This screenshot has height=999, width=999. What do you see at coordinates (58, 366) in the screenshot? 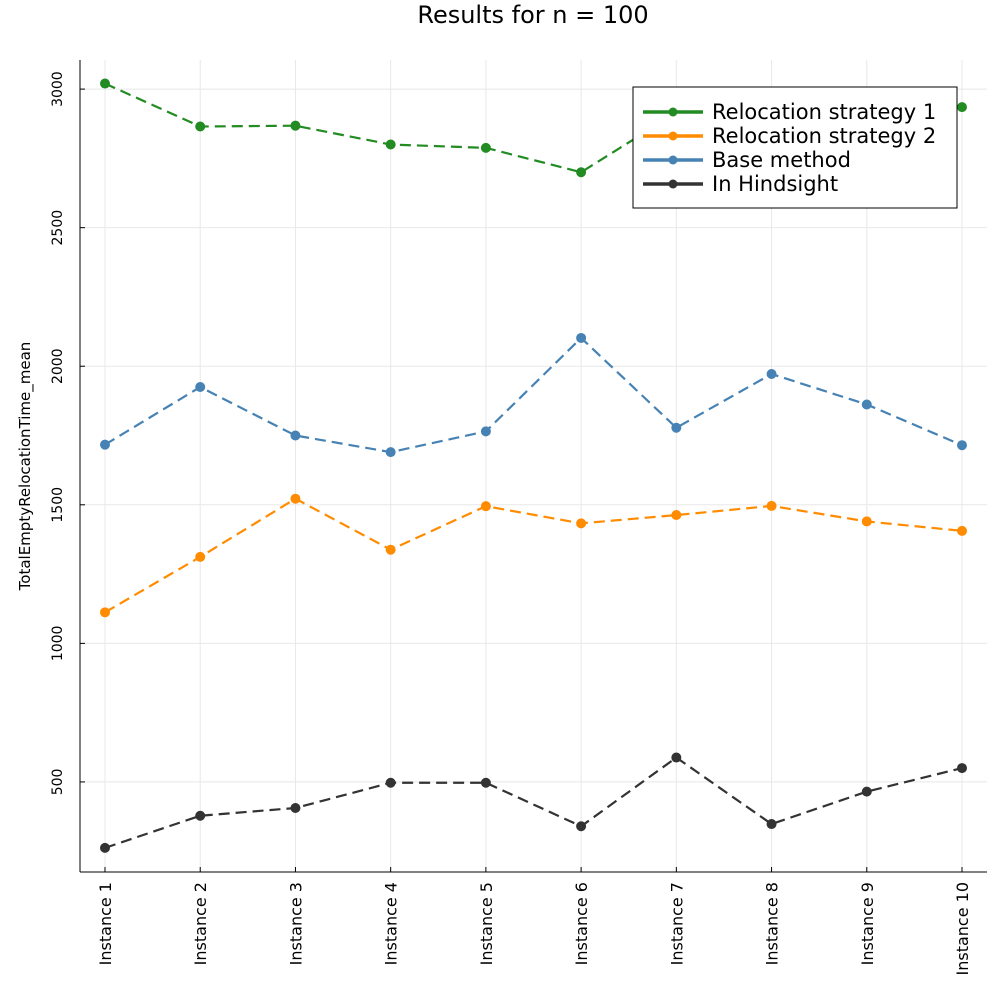
I see `y-tick-label: 2000` at bounding box center [58, 366].